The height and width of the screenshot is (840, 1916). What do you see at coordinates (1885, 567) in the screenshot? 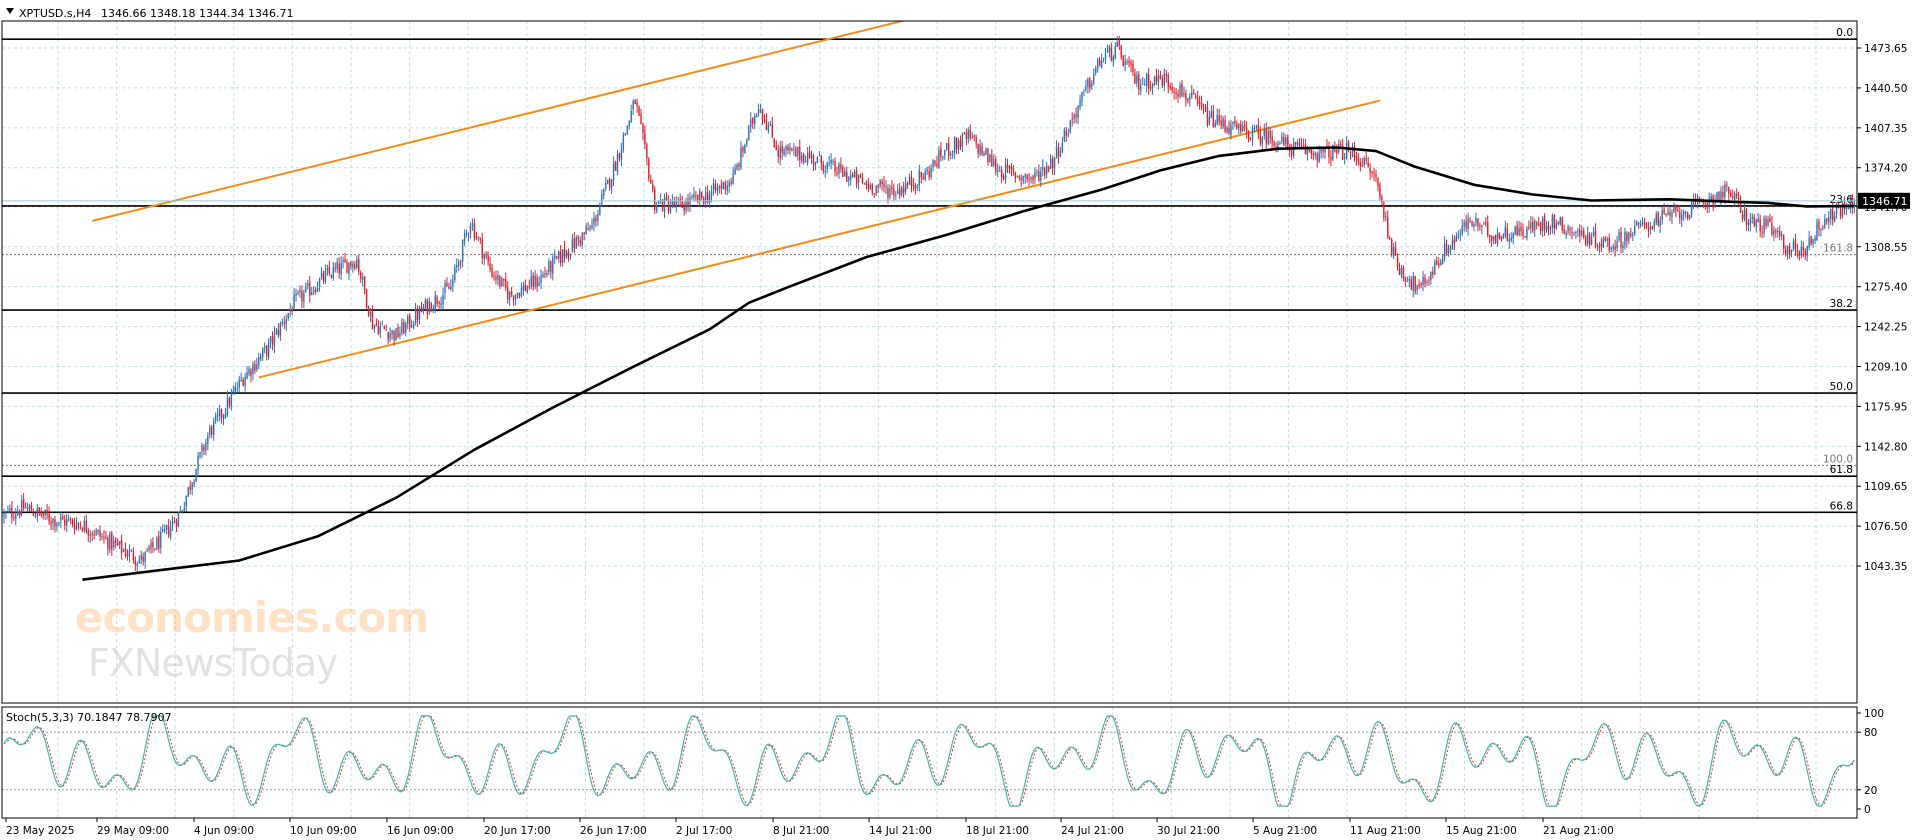
I see `y-tick-label: 1043.35` at bounding box center [1885, 567].